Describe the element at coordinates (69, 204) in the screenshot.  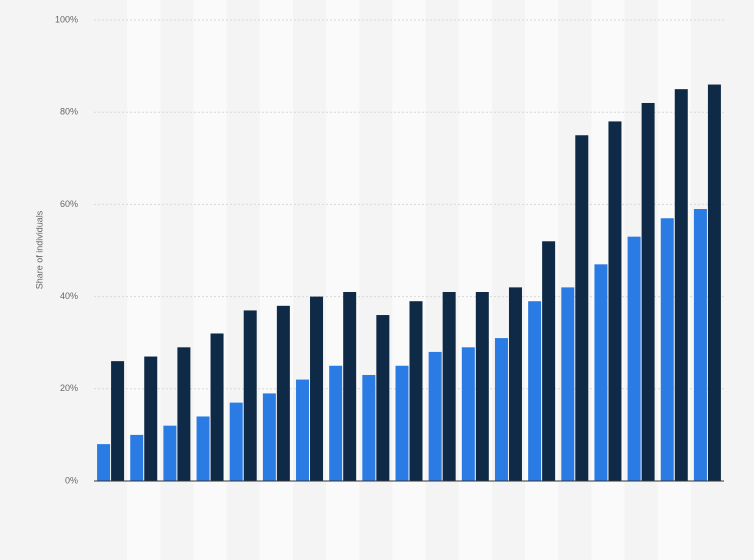
I see `y-tick-label: 60%` at that location.